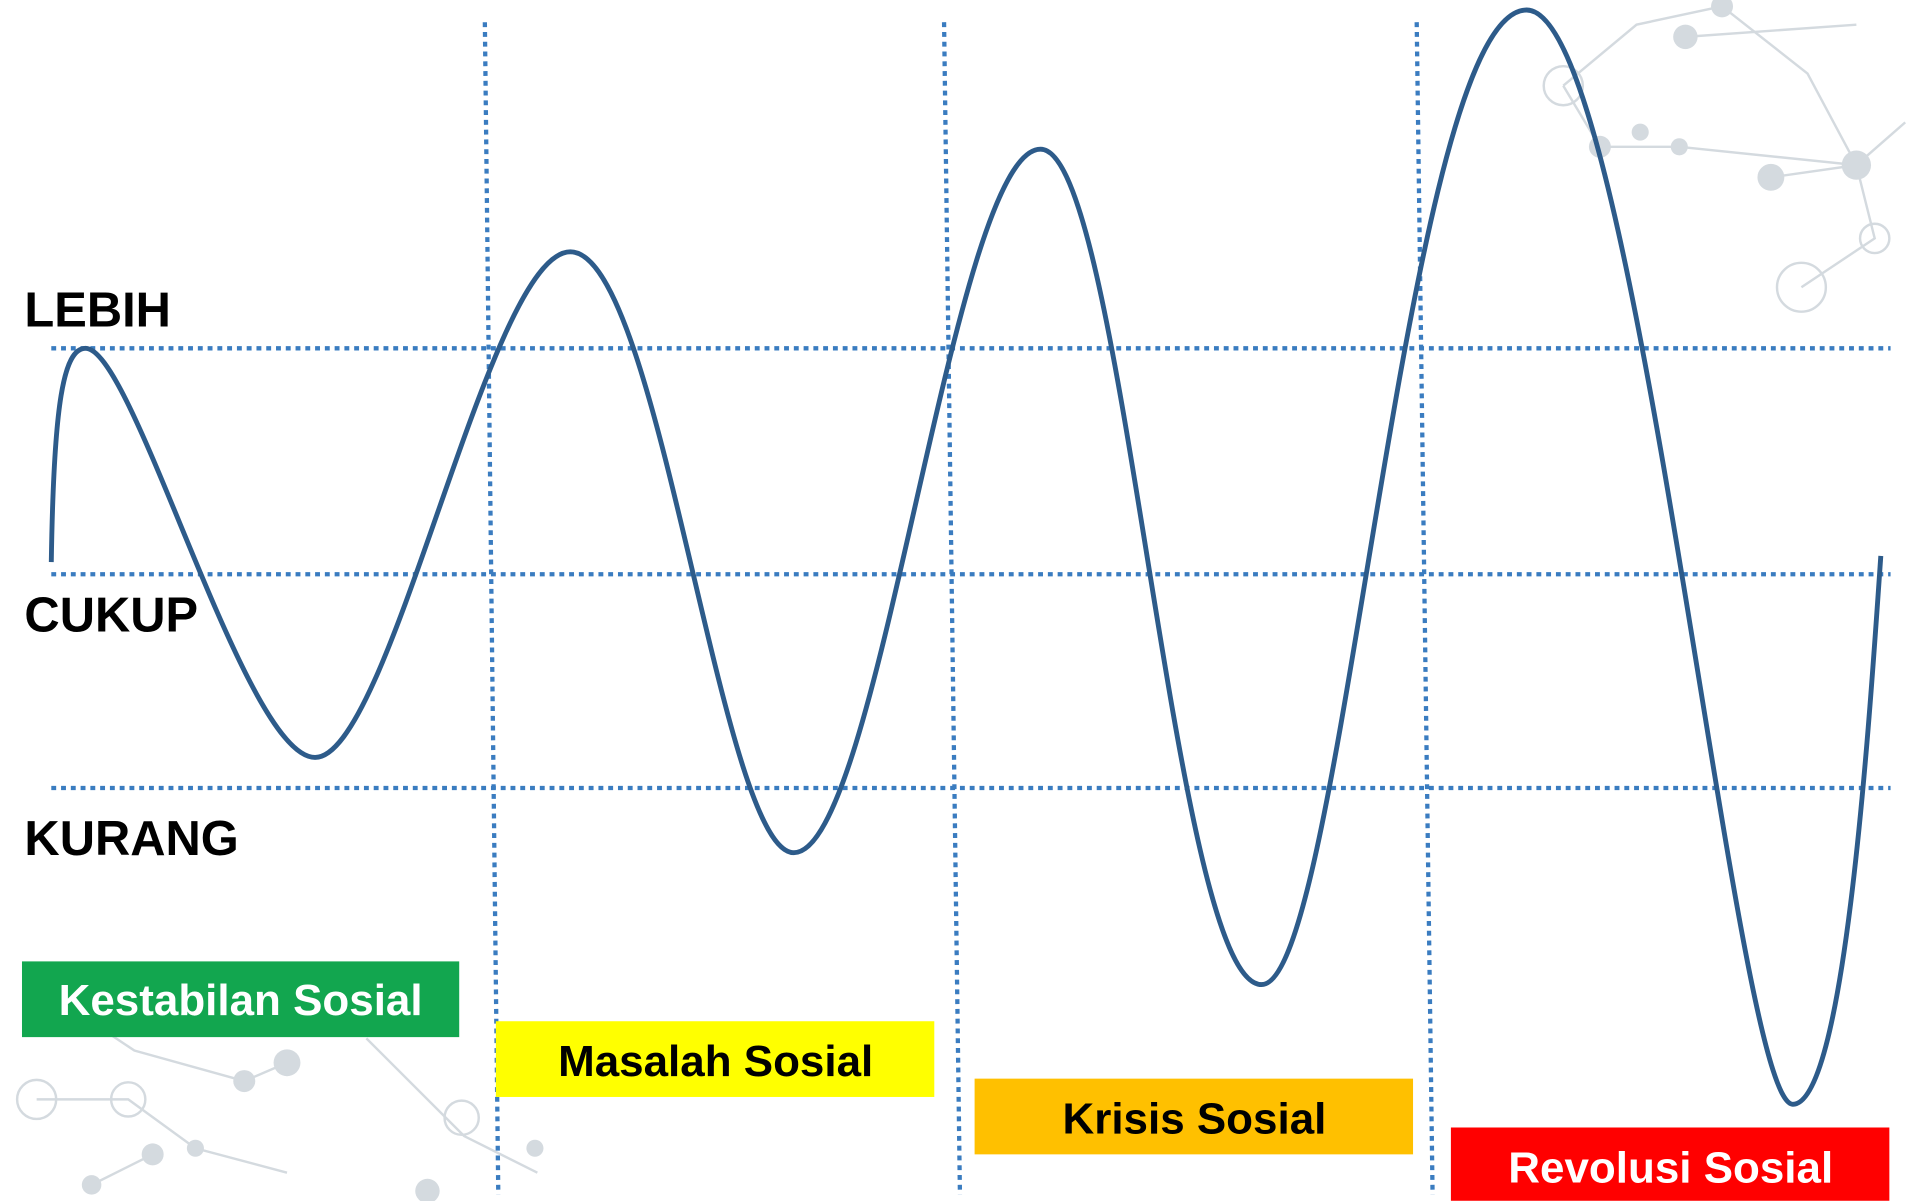  I want to click on phase-label: Krisis Sosial, so click(1195, 1119).